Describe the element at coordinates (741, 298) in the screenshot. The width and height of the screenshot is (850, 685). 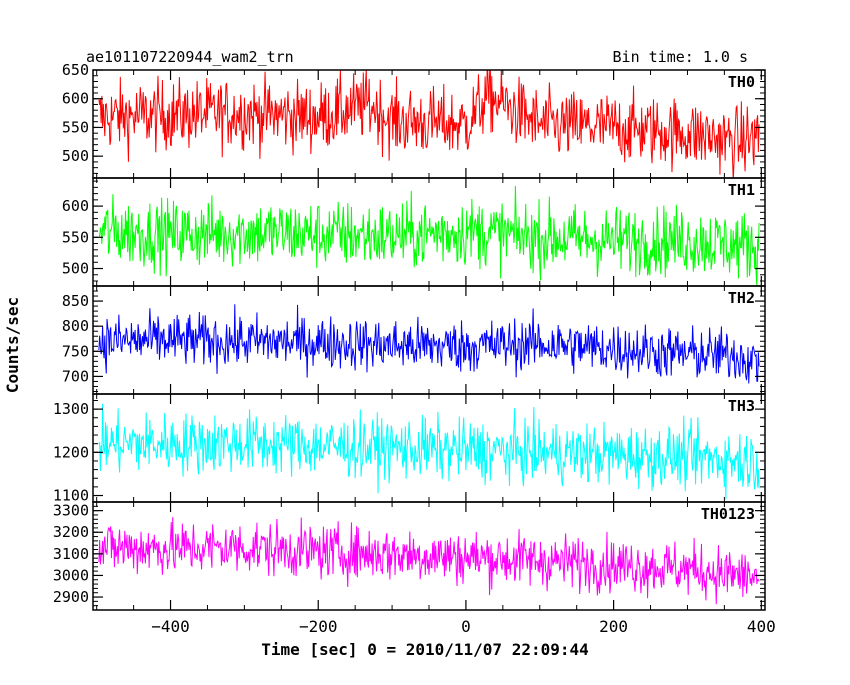
I see `panel-label-th2: TH2` at that location.